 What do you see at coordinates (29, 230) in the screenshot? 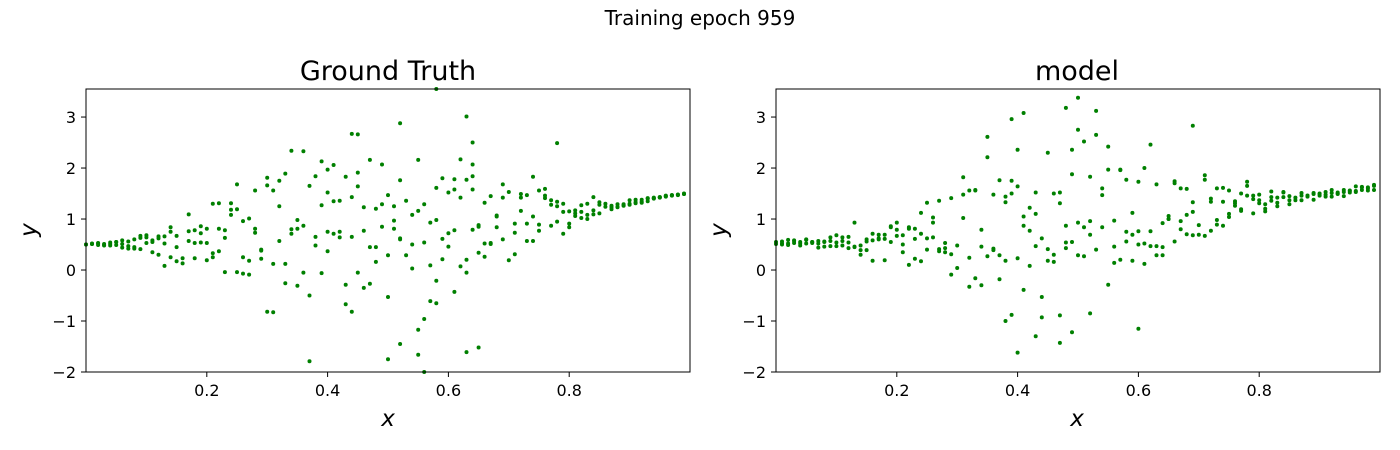
I see `ground-truth-y-axis-label: y` at bounding box center [29, 230].